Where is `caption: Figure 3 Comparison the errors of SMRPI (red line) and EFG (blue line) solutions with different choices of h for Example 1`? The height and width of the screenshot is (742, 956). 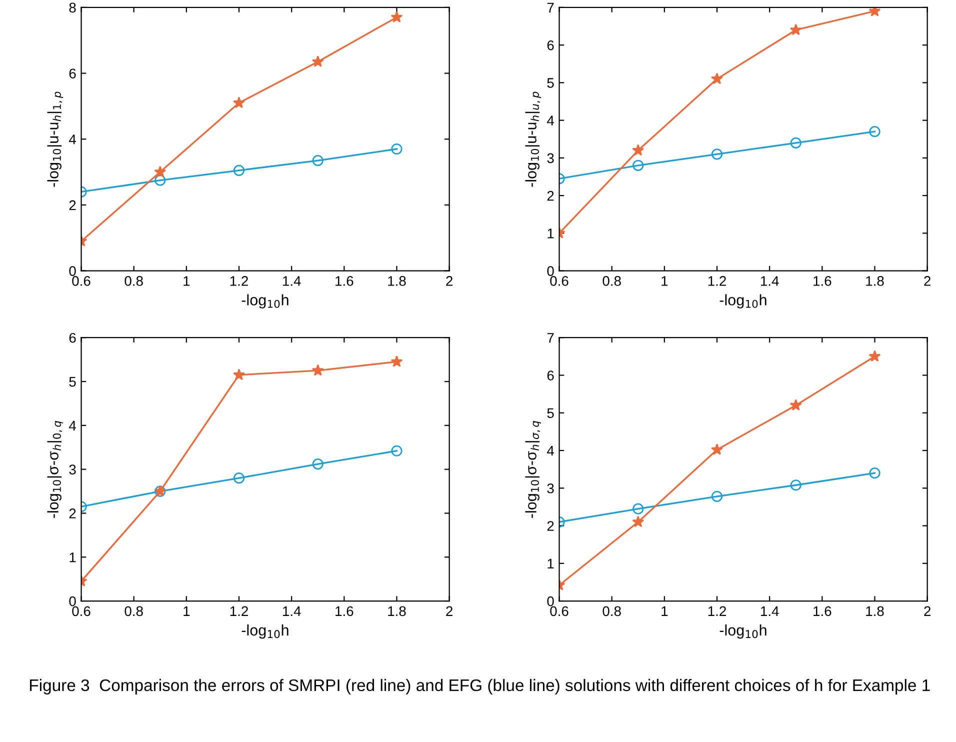
caption: Figure 3 Comparison the errors of SMRPI (red line) and EFG (blue line) solutions with different choices of h for Example 1 is located at coordinates (480, 686).